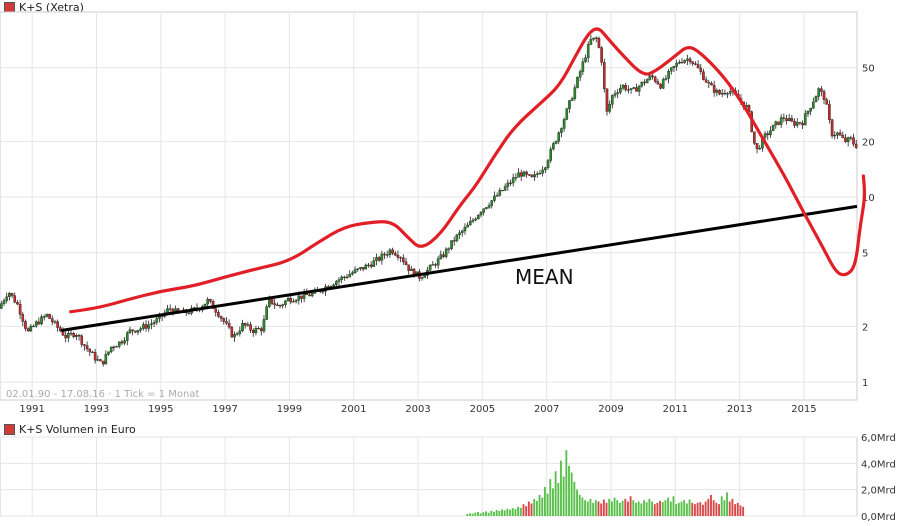  Describe the element at coordinates (868, 198) in the screenshot. I see `y-tick-label: 10` at that location.